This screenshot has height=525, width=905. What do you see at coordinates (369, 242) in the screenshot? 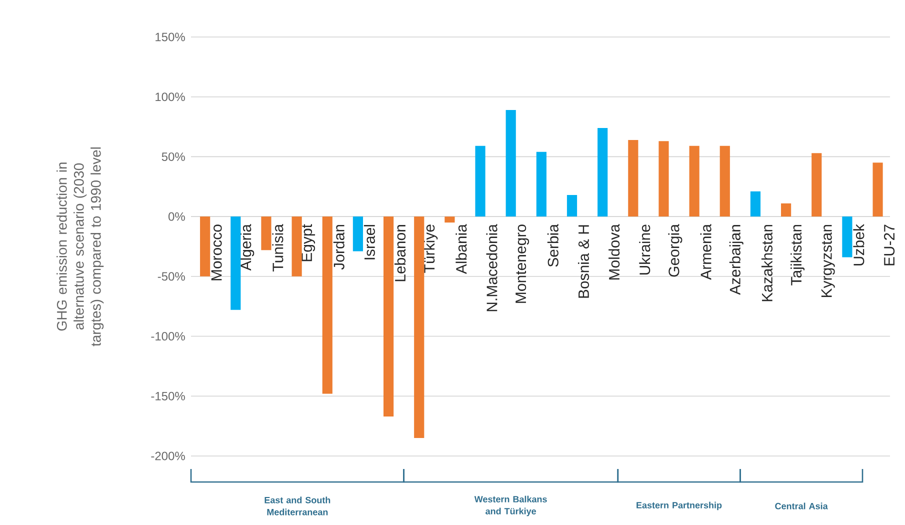
I see `x-tick-label: Israel` at bounding box center [369, 242].